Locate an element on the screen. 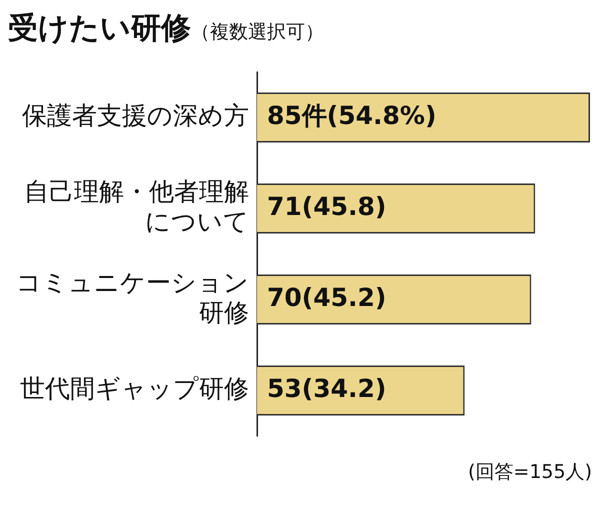  text: (回答=155人) is located at coordinates (529, 472).